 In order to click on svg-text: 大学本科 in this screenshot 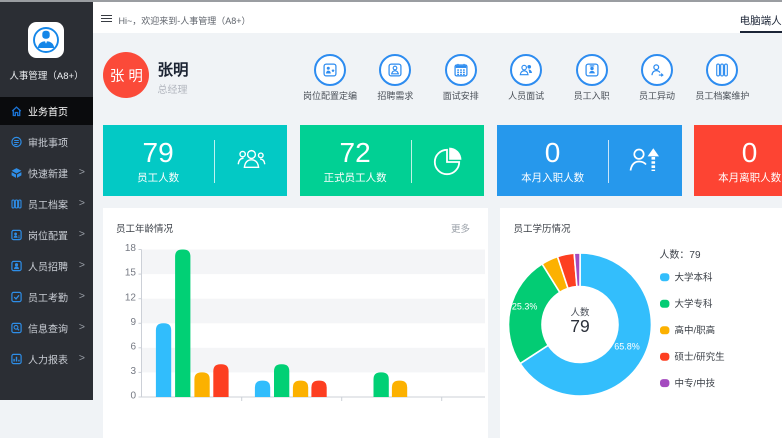, I will do `click(694, 277)`.